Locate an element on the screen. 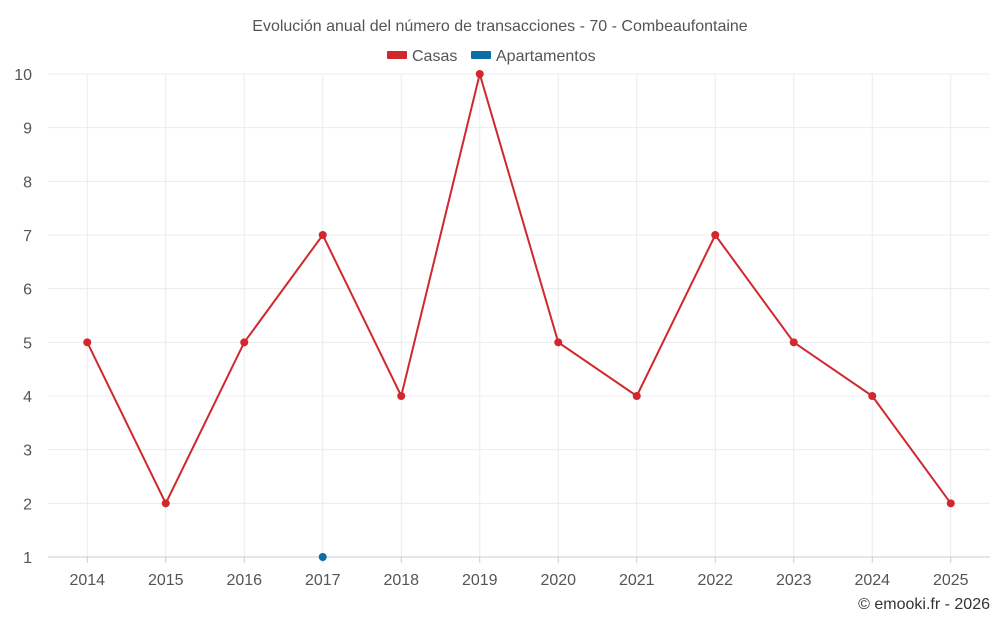  x-tick-label: 2017 is located at coordinates (323, 580).